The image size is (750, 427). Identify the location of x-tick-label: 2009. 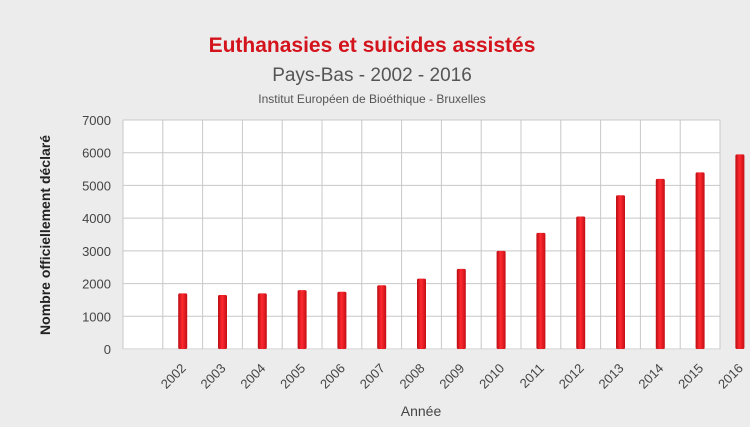
(451, 376).